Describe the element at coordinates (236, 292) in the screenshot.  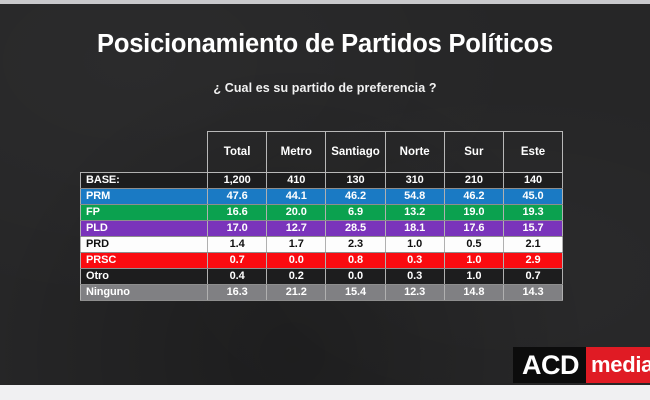
I see `cell-ninguno-total: 16.3` at that location.